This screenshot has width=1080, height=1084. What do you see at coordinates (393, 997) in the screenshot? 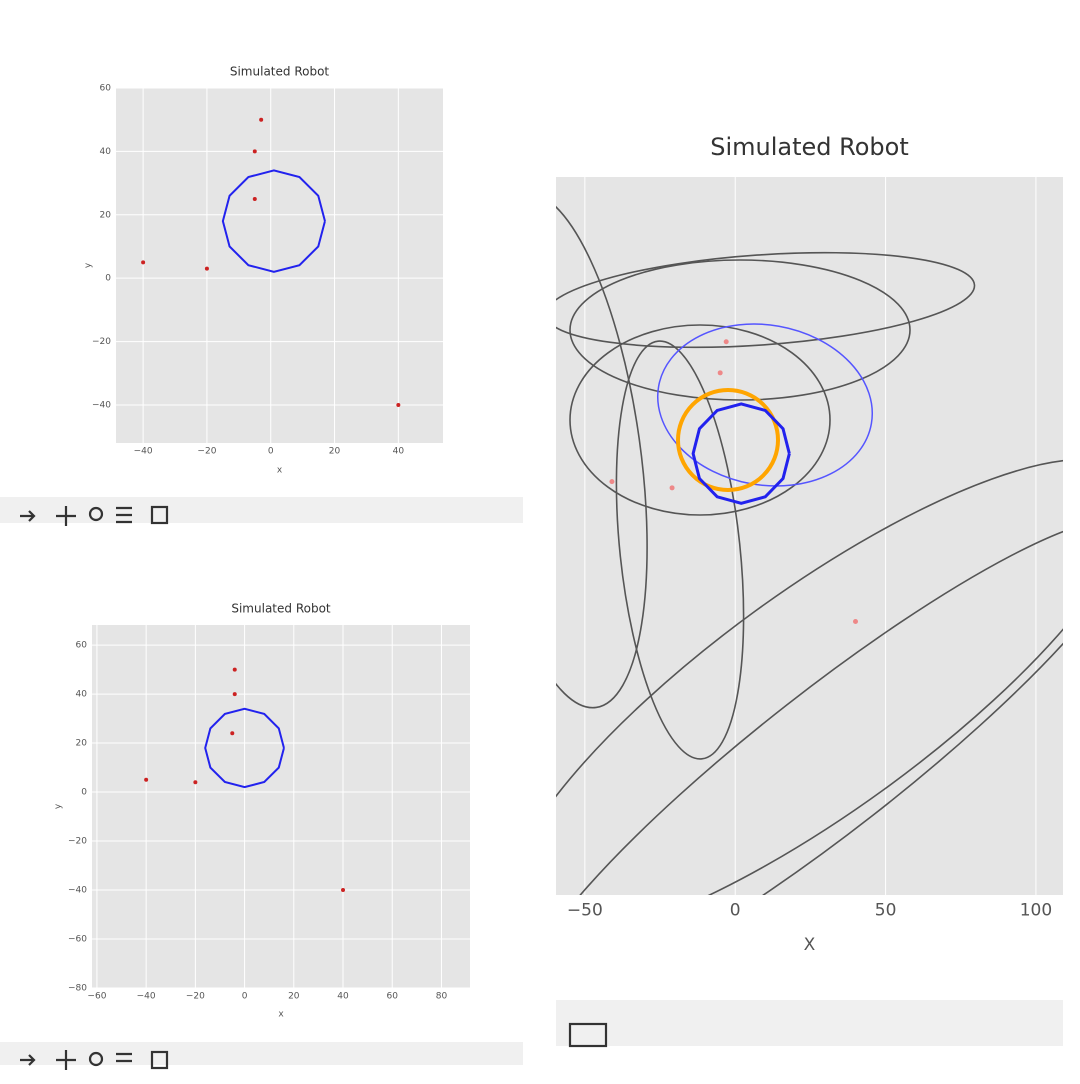
I see `x-tick-label: 60` at bounding box center [393, 997].